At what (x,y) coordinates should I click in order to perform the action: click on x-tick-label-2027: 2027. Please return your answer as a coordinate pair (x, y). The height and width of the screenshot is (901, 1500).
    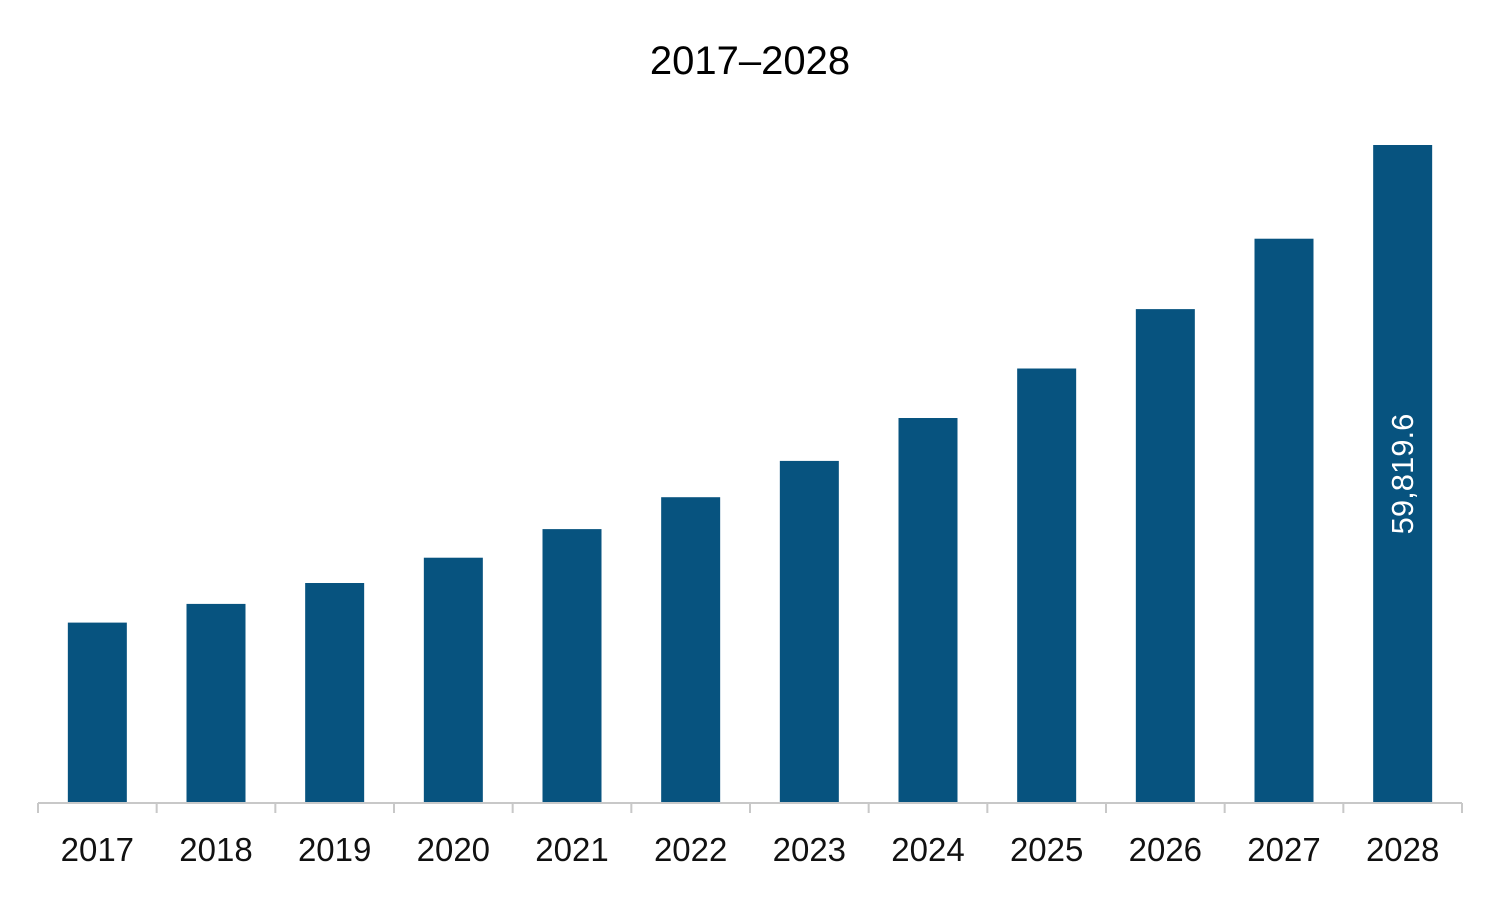
    Looking at the image, I should click on (1283, 849).